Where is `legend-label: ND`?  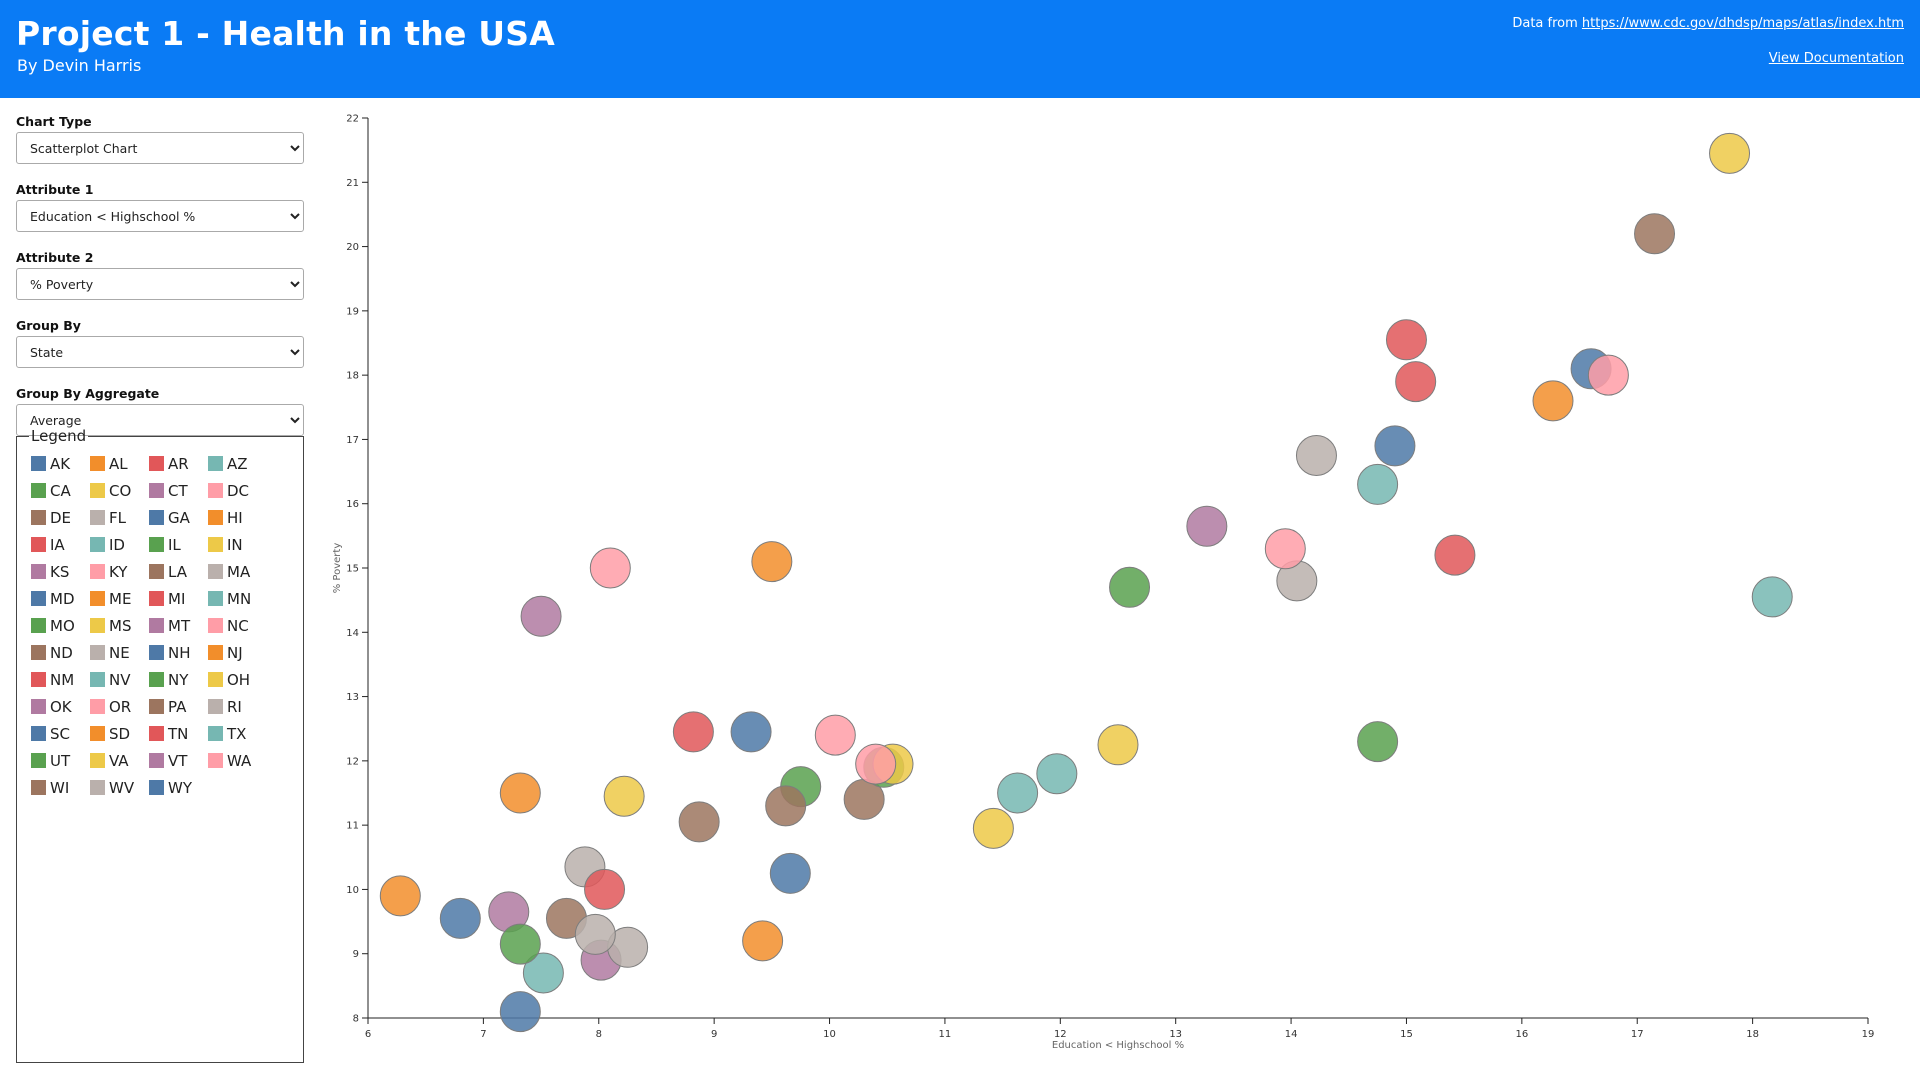
legend-label: ND is located at coordinates (61, 652).